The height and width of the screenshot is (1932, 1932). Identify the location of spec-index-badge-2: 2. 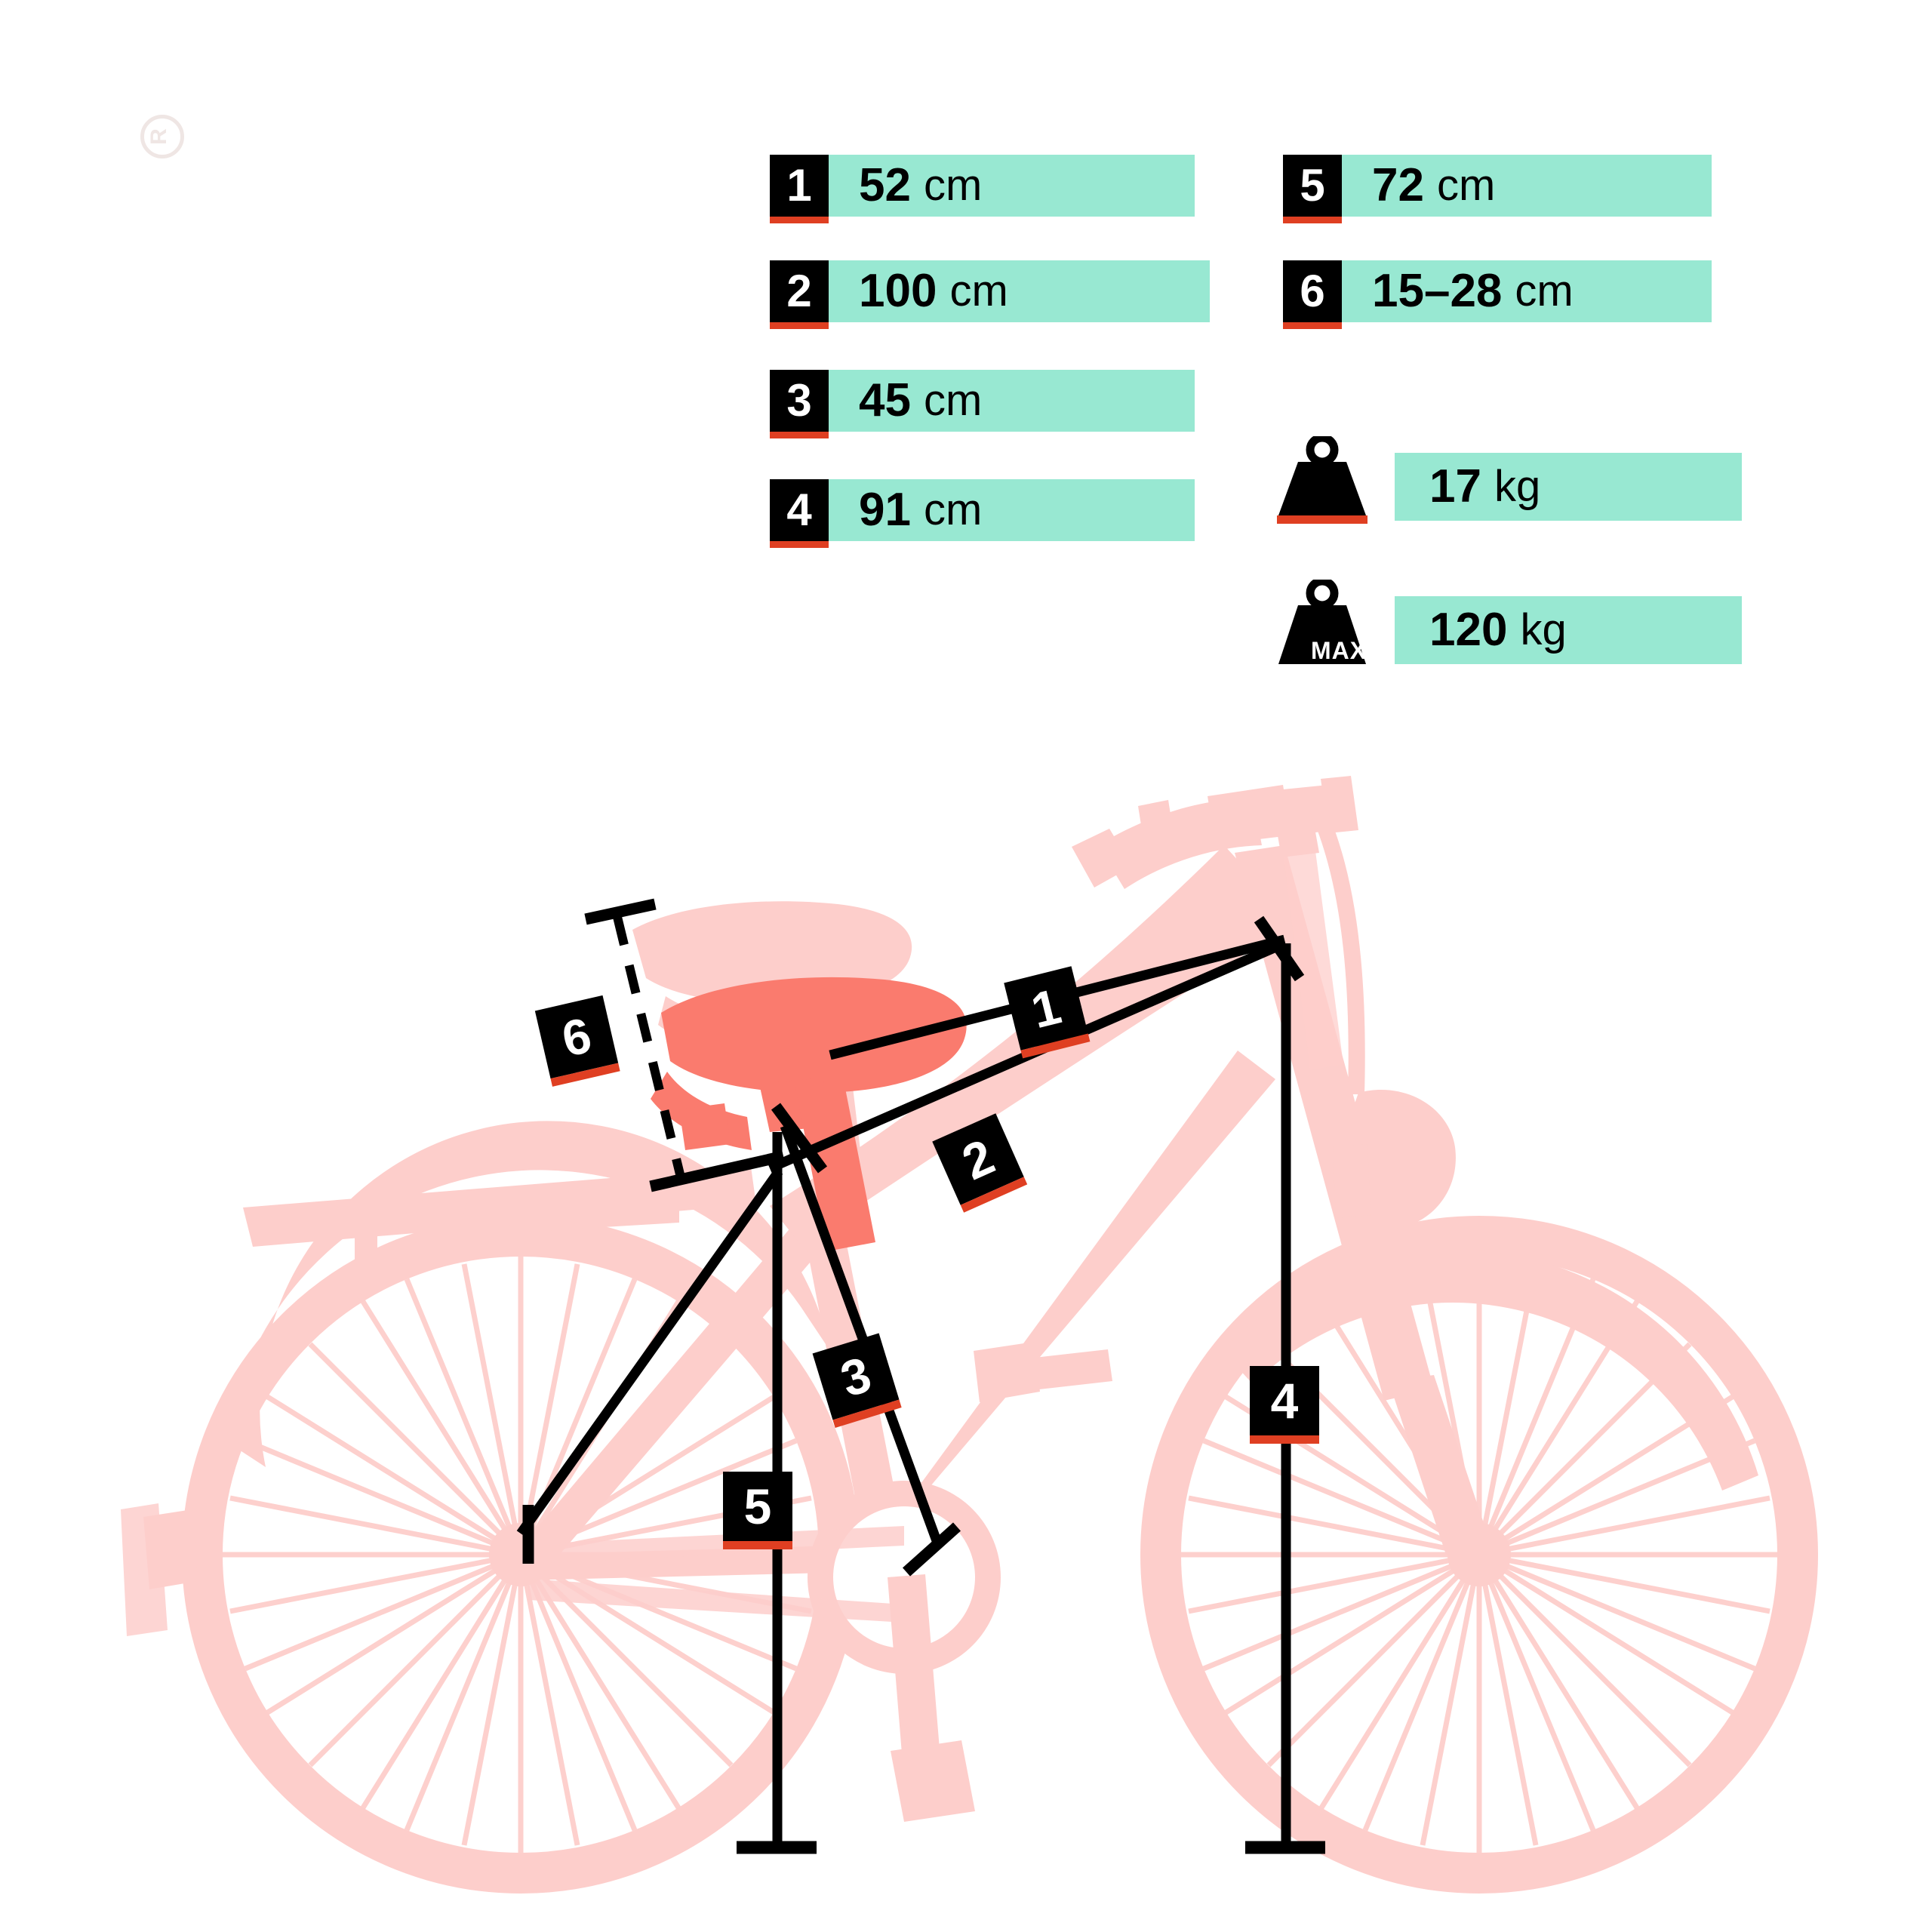
(799, 294).